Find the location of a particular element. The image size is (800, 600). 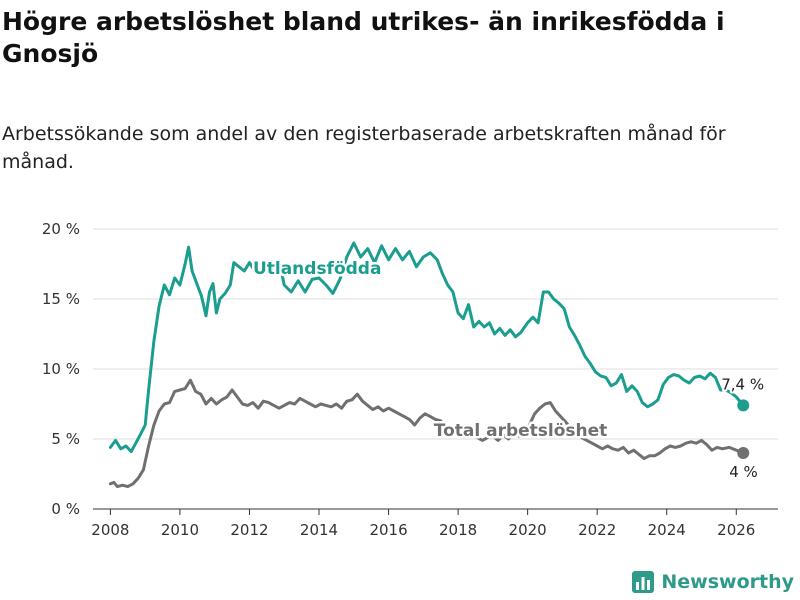

series-label: Total arbetslöshet is located at coordinates (521, 431).